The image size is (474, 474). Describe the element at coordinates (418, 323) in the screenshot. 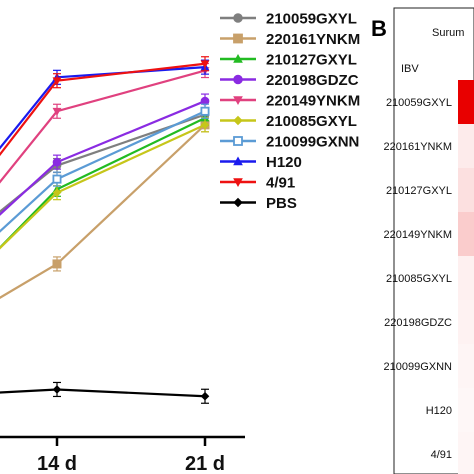

I see `heatmap-row-label: 220198GDZC` at that location.